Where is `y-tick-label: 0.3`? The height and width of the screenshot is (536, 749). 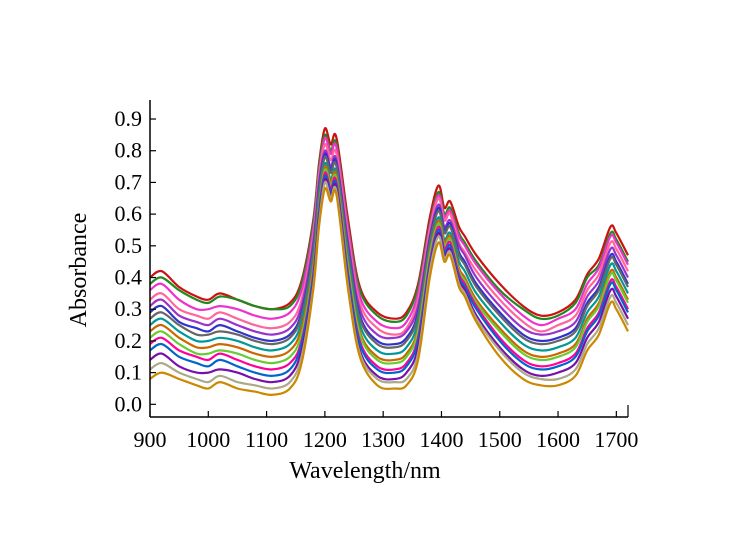 y-tick-label: 0.3 is located at coordinates (129, 308).